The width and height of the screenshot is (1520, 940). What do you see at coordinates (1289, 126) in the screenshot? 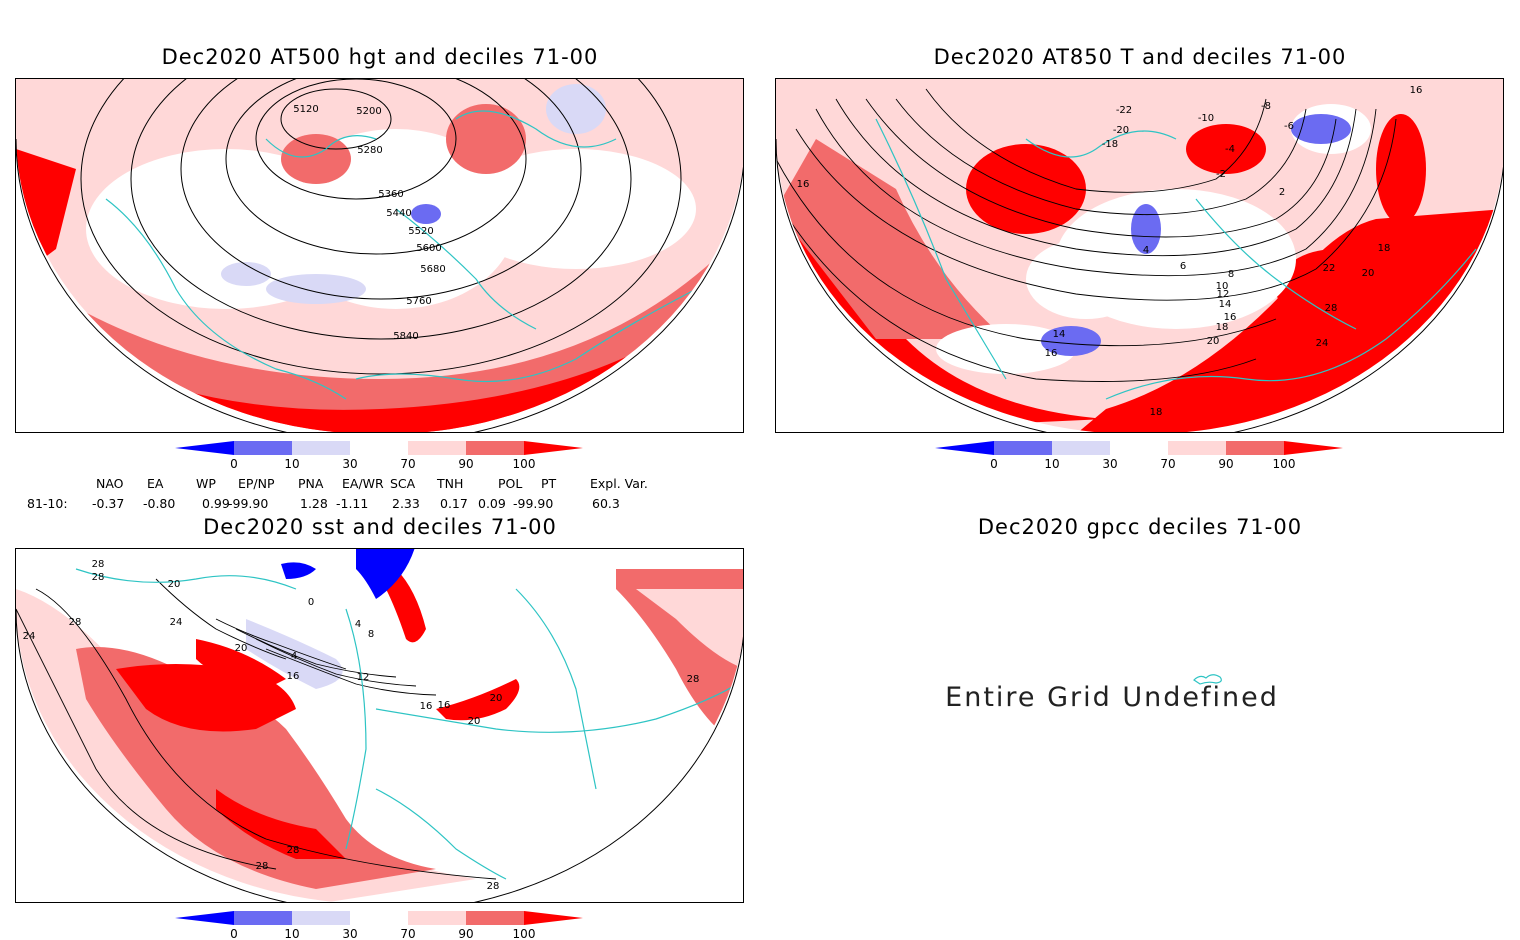
I see `t850-contour-label: -6` at bounding box center [1289, 126].